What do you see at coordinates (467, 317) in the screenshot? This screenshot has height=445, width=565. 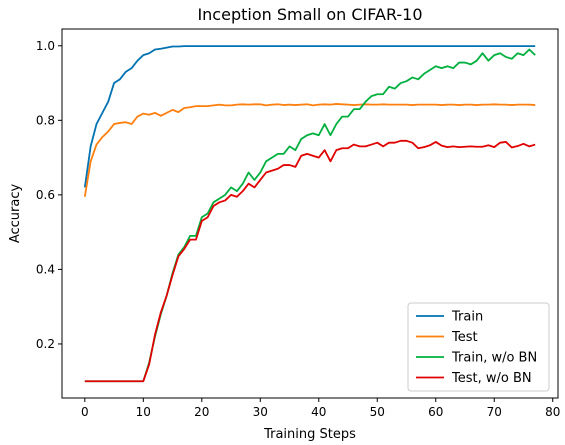 I see `legend-label: Train` at bounding box center [467, 317].